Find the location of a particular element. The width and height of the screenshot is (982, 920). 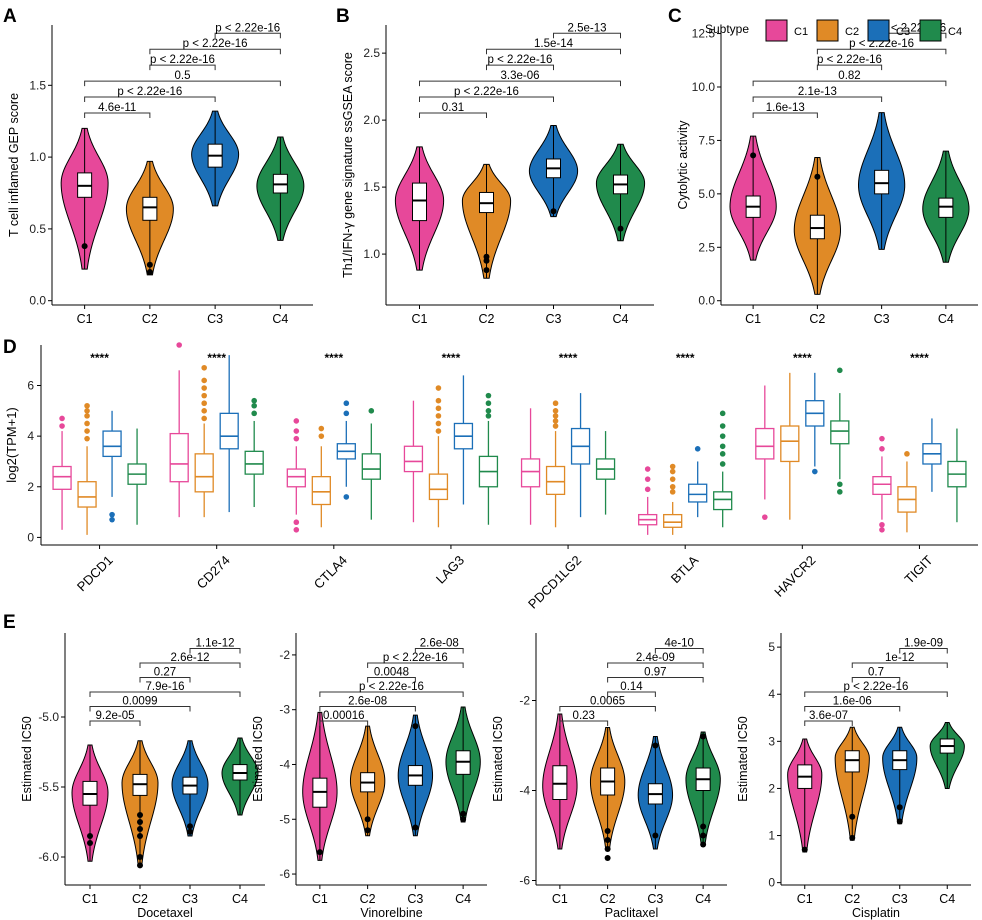

x-tick-label: C4 is located at coordinates (947, 899).